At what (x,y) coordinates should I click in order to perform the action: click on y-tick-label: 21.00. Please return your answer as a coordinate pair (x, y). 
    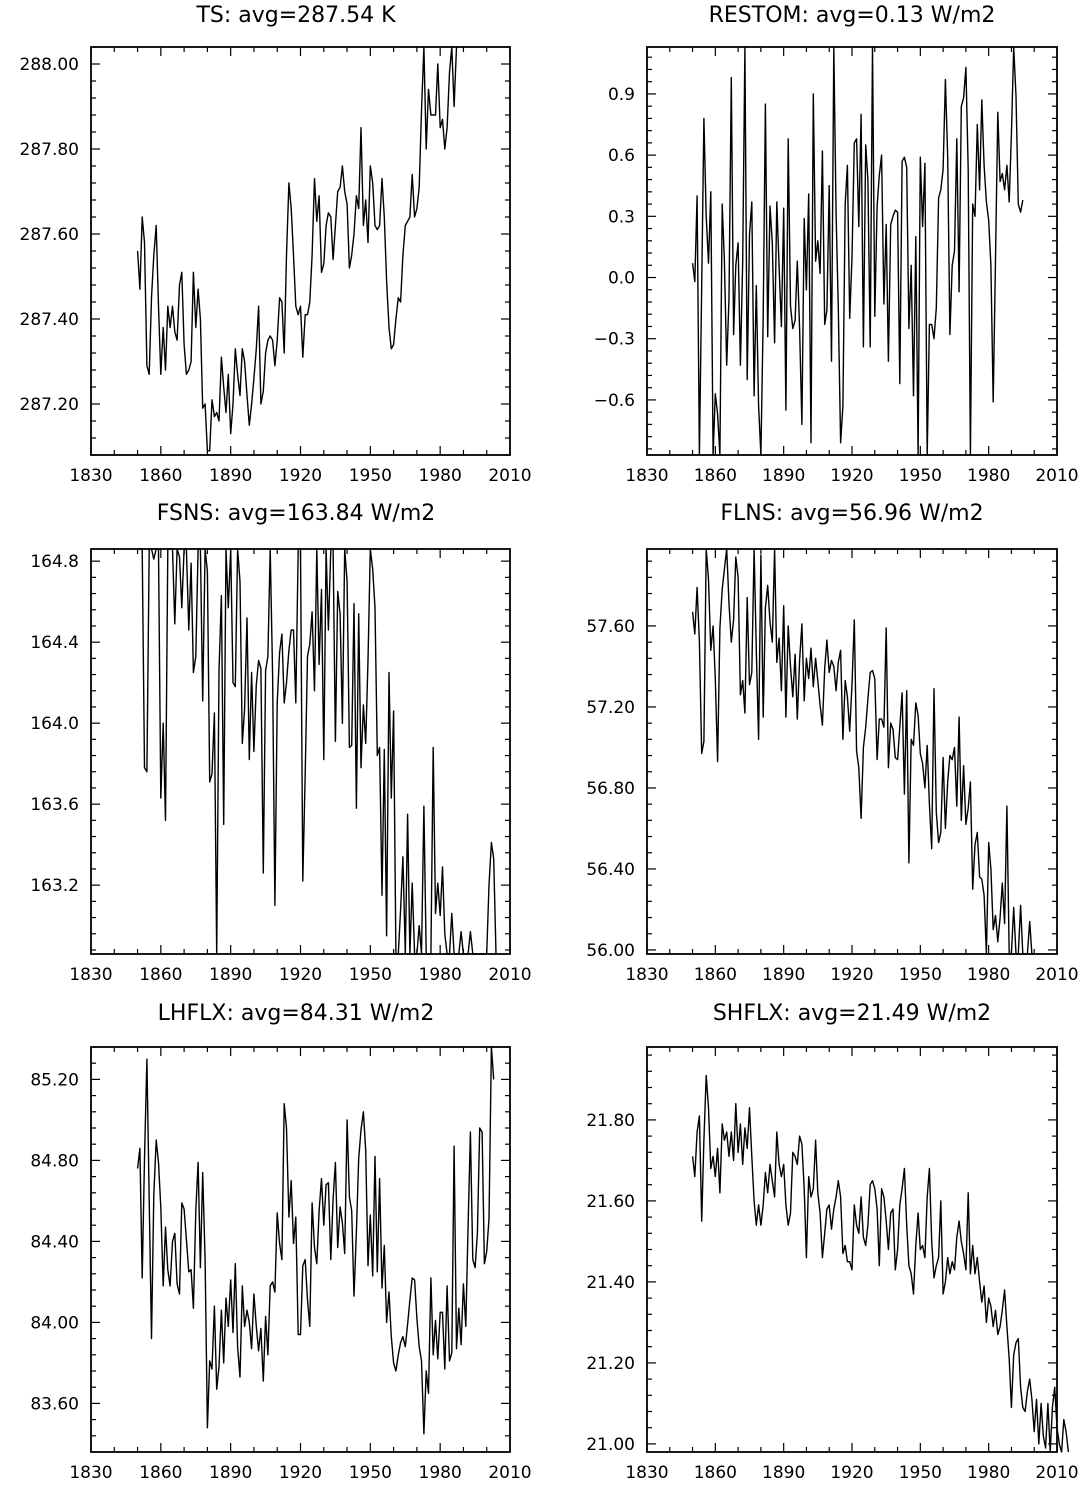
    Looking at the image, I should click on (610, 1445).